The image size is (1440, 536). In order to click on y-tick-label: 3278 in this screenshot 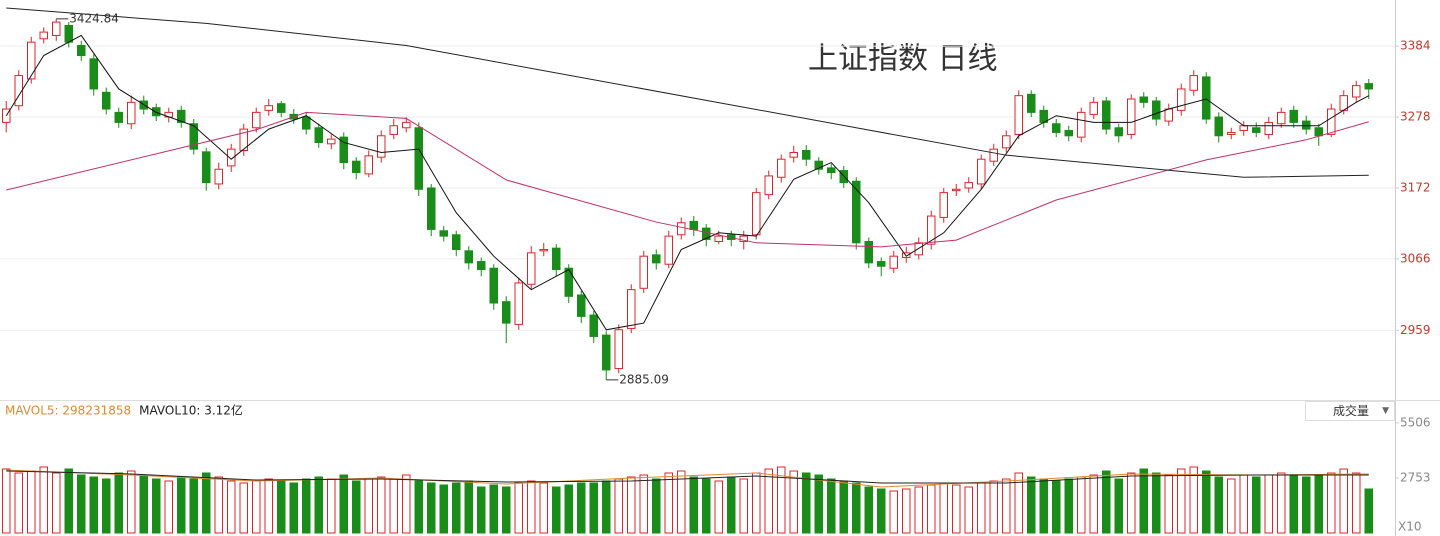, I will do `click(1415, 117)`.